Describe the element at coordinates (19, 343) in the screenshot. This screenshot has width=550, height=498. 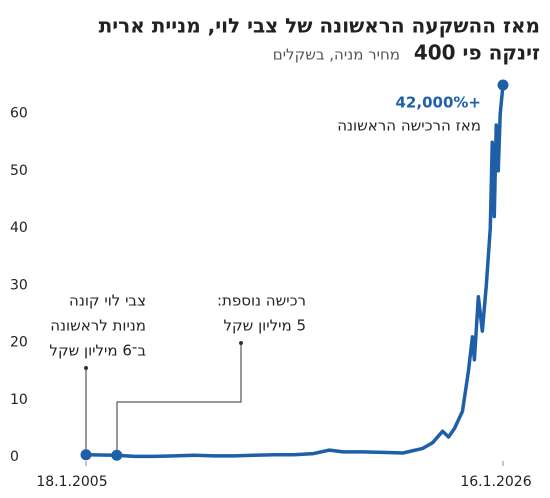
I see `y-tick-label: 20` at that location.